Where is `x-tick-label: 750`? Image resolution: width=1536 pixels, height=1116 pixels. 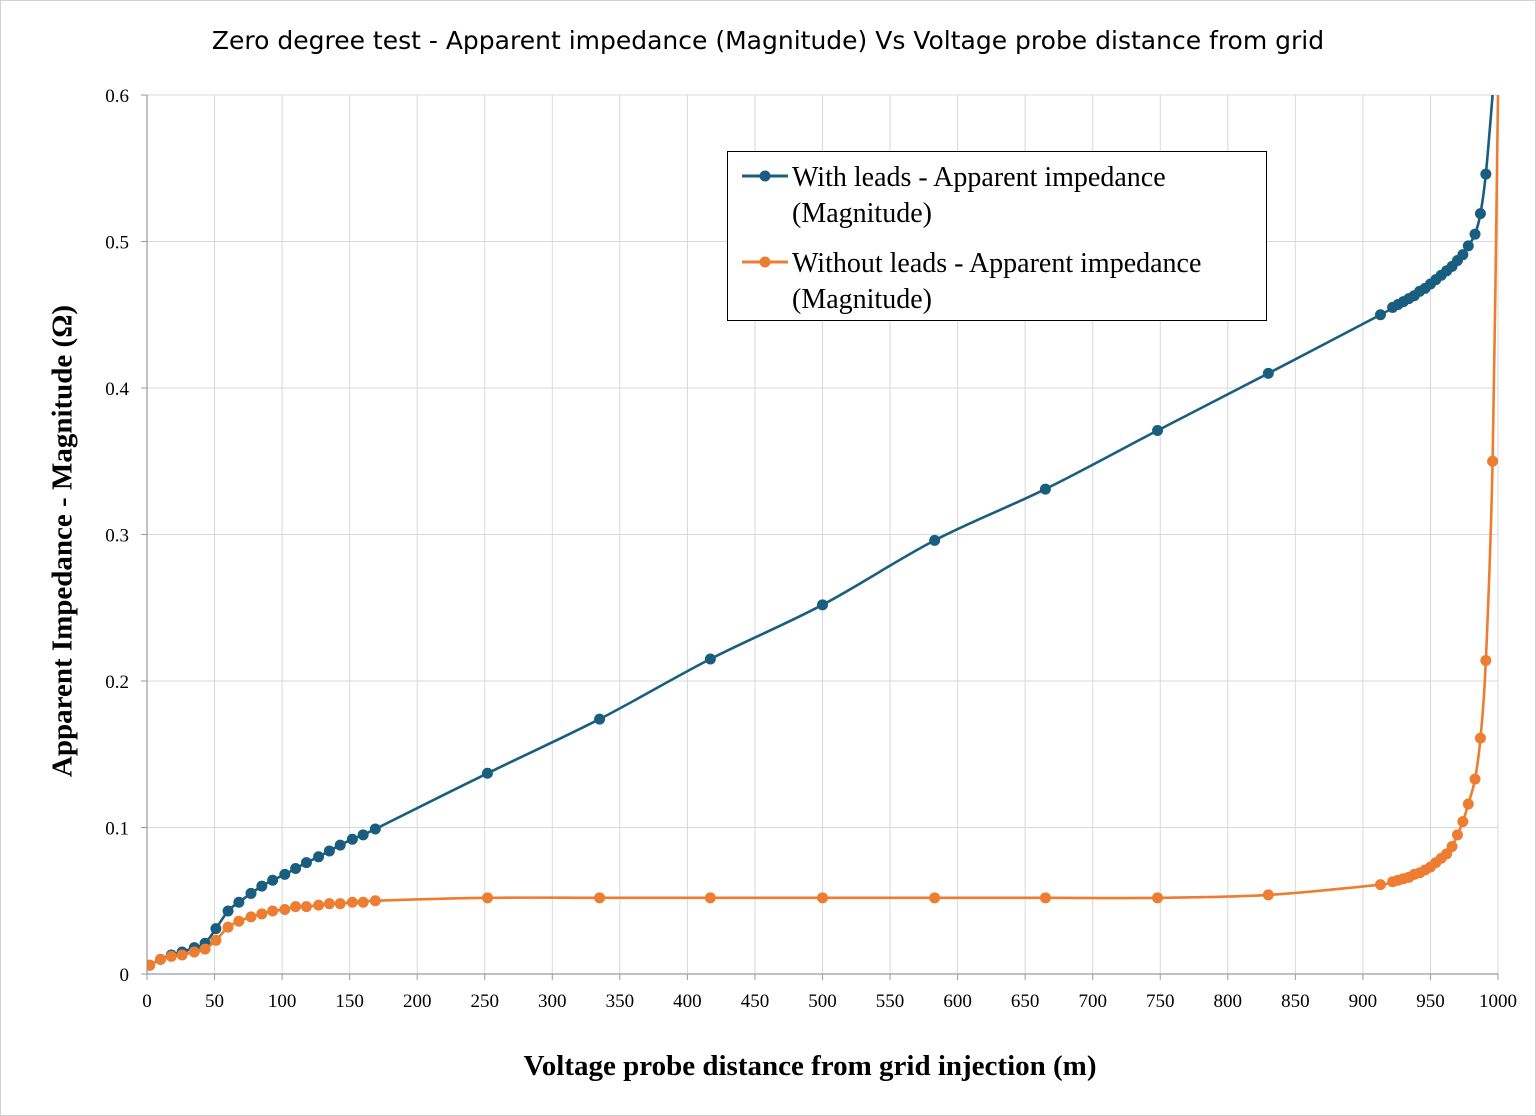
x-tick-label: 750 is located at coordinates (1160, 1001).